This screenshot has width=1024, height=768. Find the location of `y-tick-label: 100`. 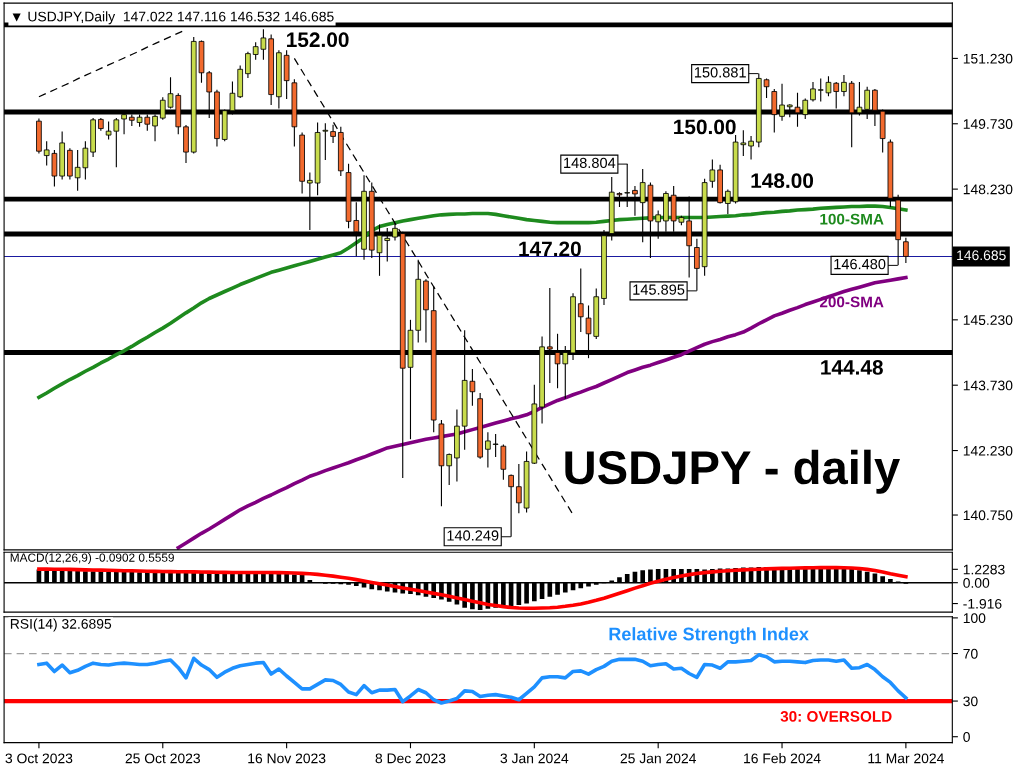

y-tick-label: 100 is located at coordinates (974, 618).